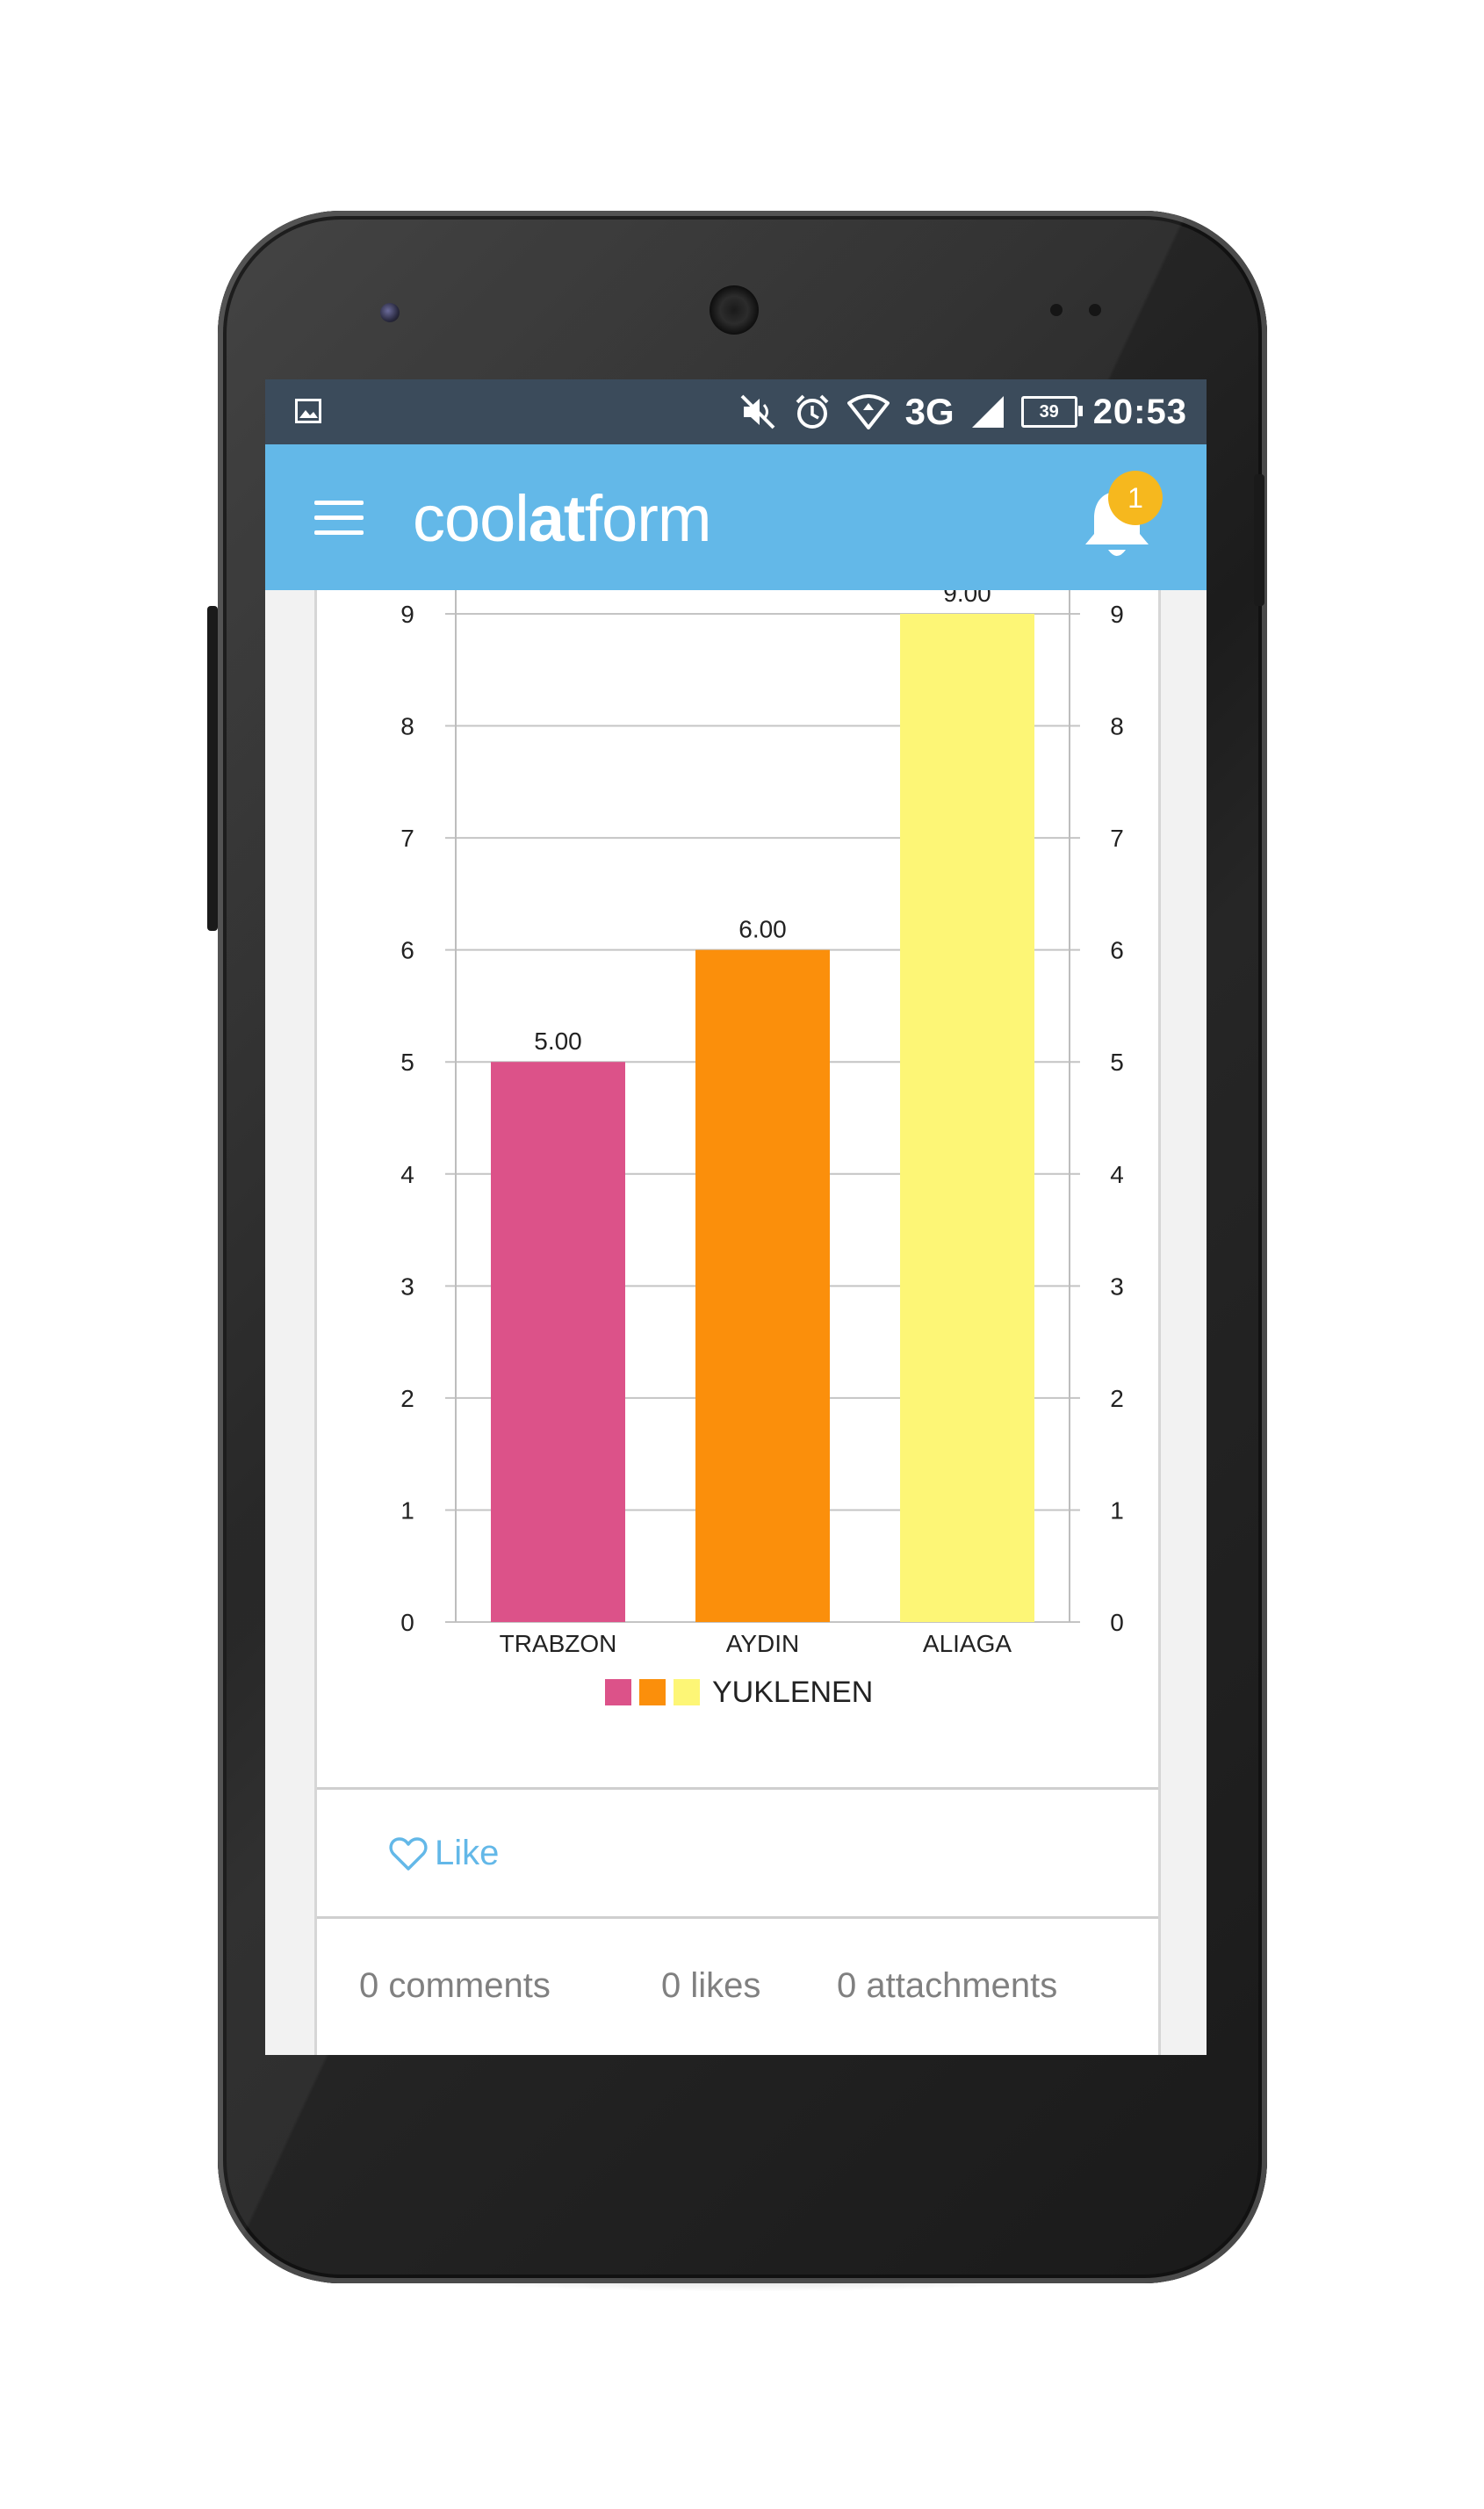 This screenshot has width=1484, height=2509. What do you see at coordinates (1056, 310) in the screenshot?
I see `proximity-sensor` at bounding box center [1056, 310].